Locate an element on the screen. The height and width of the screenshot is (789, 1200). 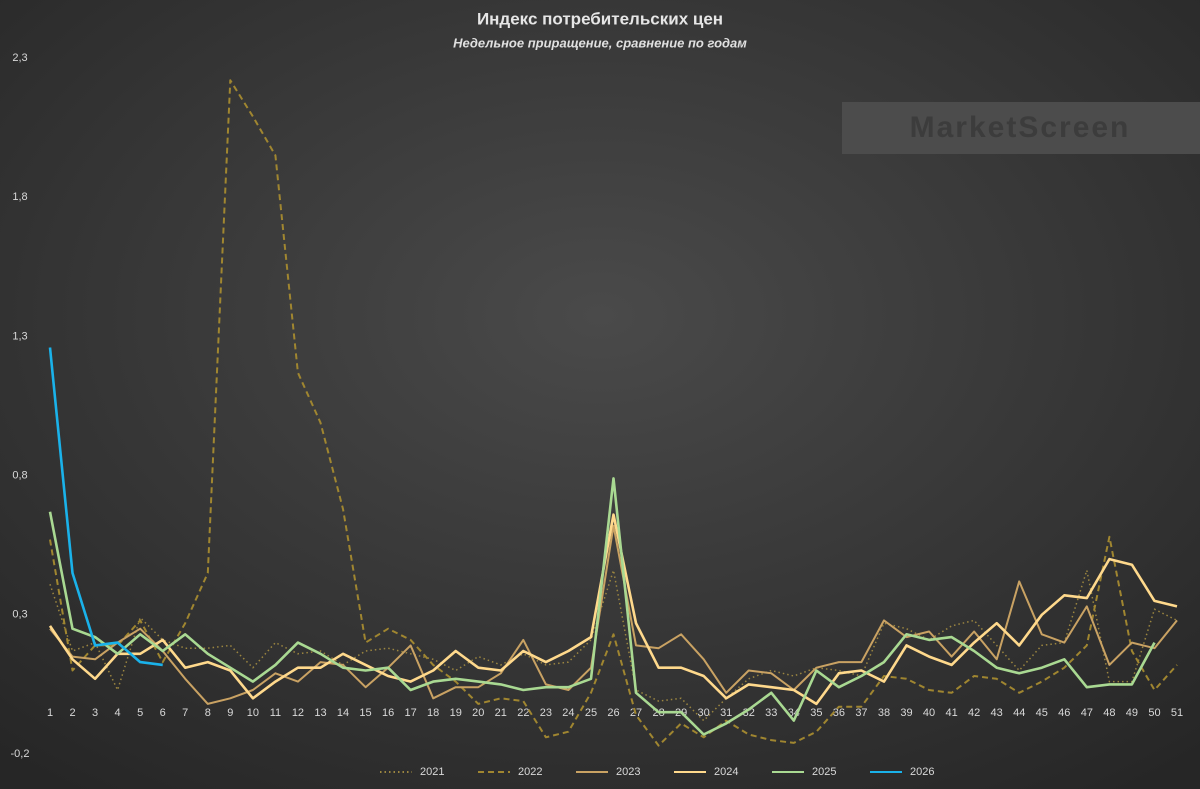
x-tick-label: 5 is located at coordinates (140, 713).